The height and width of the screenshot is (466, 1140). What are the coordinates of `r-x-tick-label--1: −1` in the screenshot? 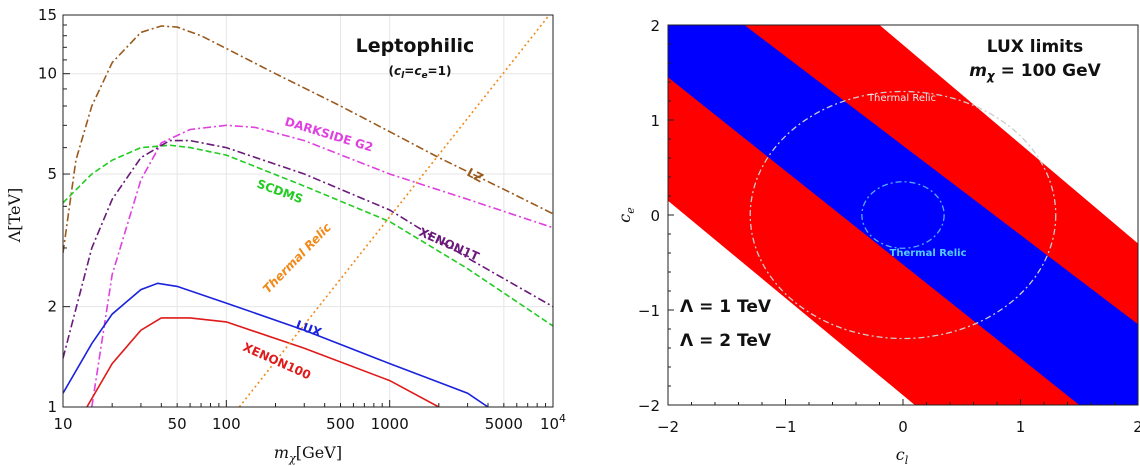 It's located at (785, 427).